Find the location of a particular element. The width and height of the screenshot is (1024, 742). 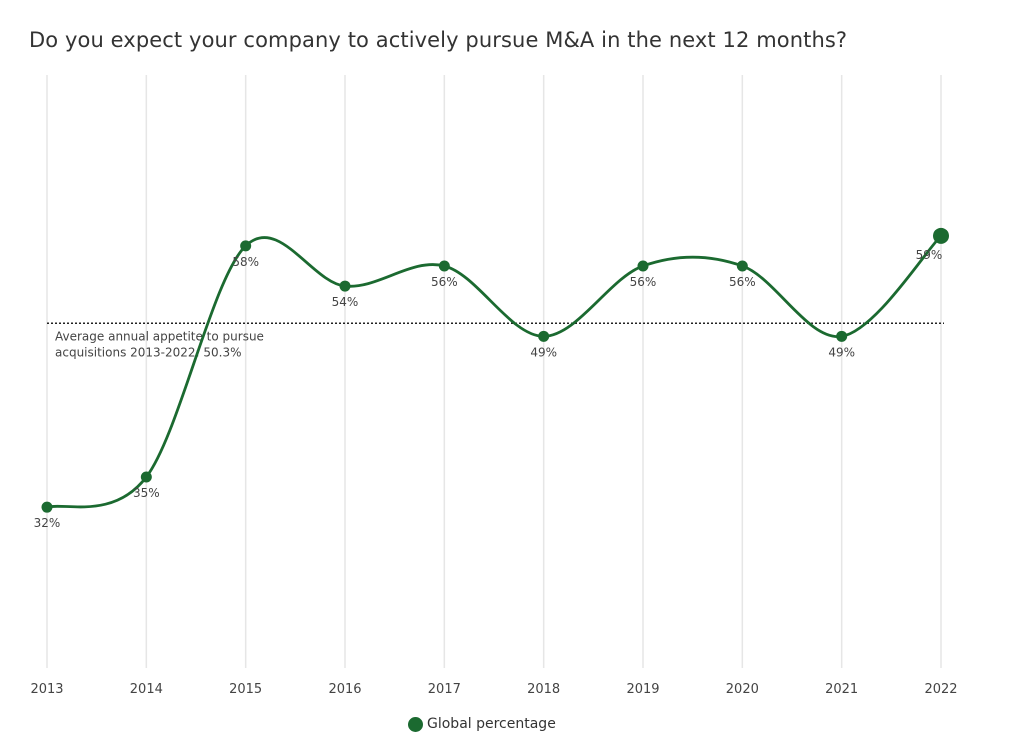

data-point-2016 is located at coordinates (345, 286).